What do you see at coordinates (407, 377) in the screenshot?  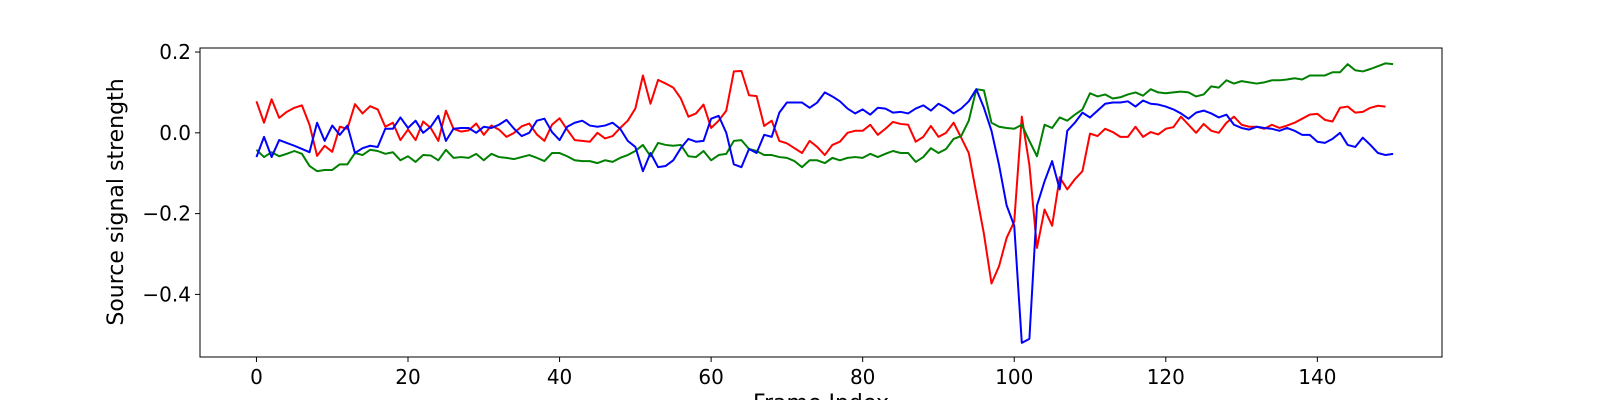 I see `x-tick-label: 20` at bounding box center [407, 377].